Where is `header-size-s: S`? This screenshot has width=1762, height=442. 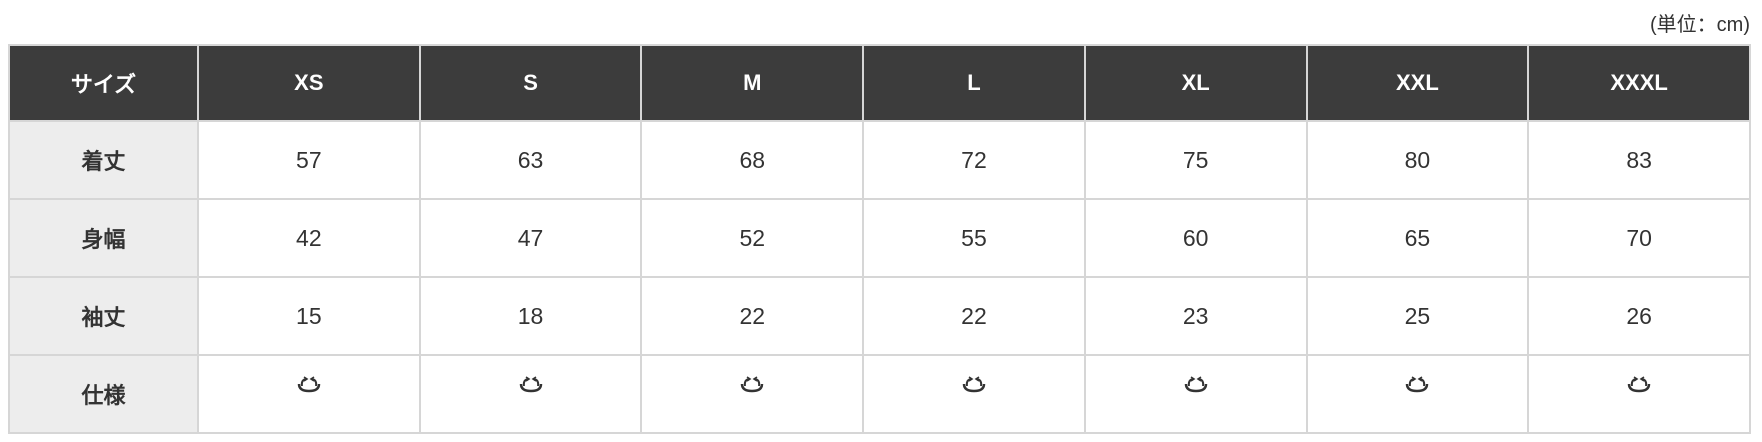
header-size-s: S is located at coordinates (530, 83).